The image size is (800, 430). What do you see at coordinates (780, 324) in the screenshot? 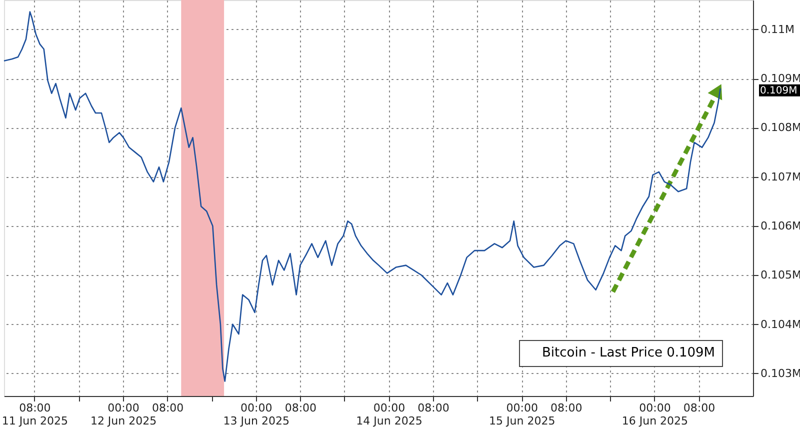
I see `y-tick-label: 0.104M` at bounding box center [780, 324].